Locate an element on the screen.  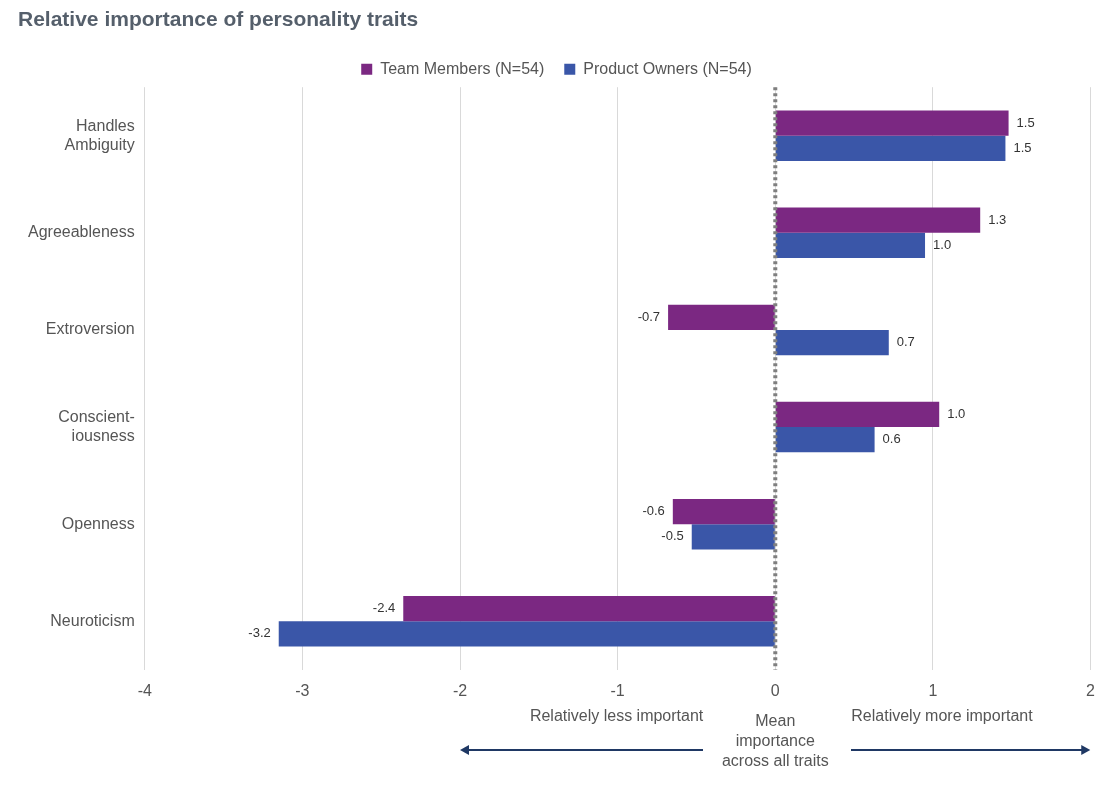
y-tick-label: Extroversion is located at coordinates (90, 329).